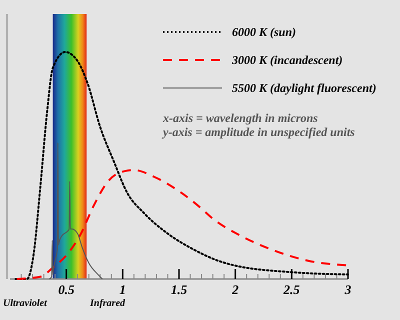 This screenshot has height=320, width=400. I want to click on text: Ultraviolet, so click(25, 303).